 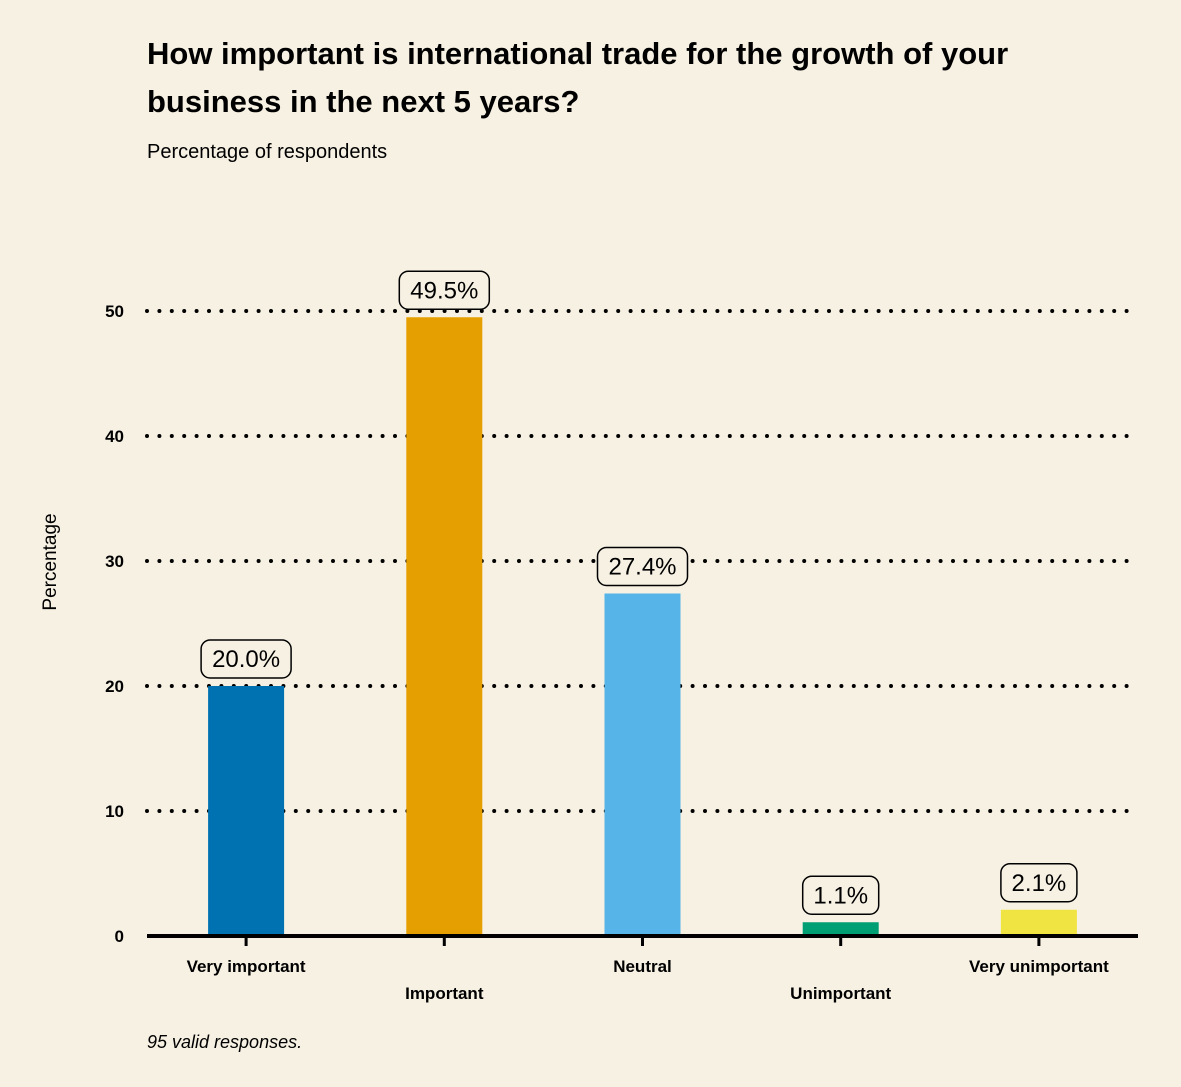 I want to click on chart-subtitle: Percentage of respondents, so click(x=267, y=152).